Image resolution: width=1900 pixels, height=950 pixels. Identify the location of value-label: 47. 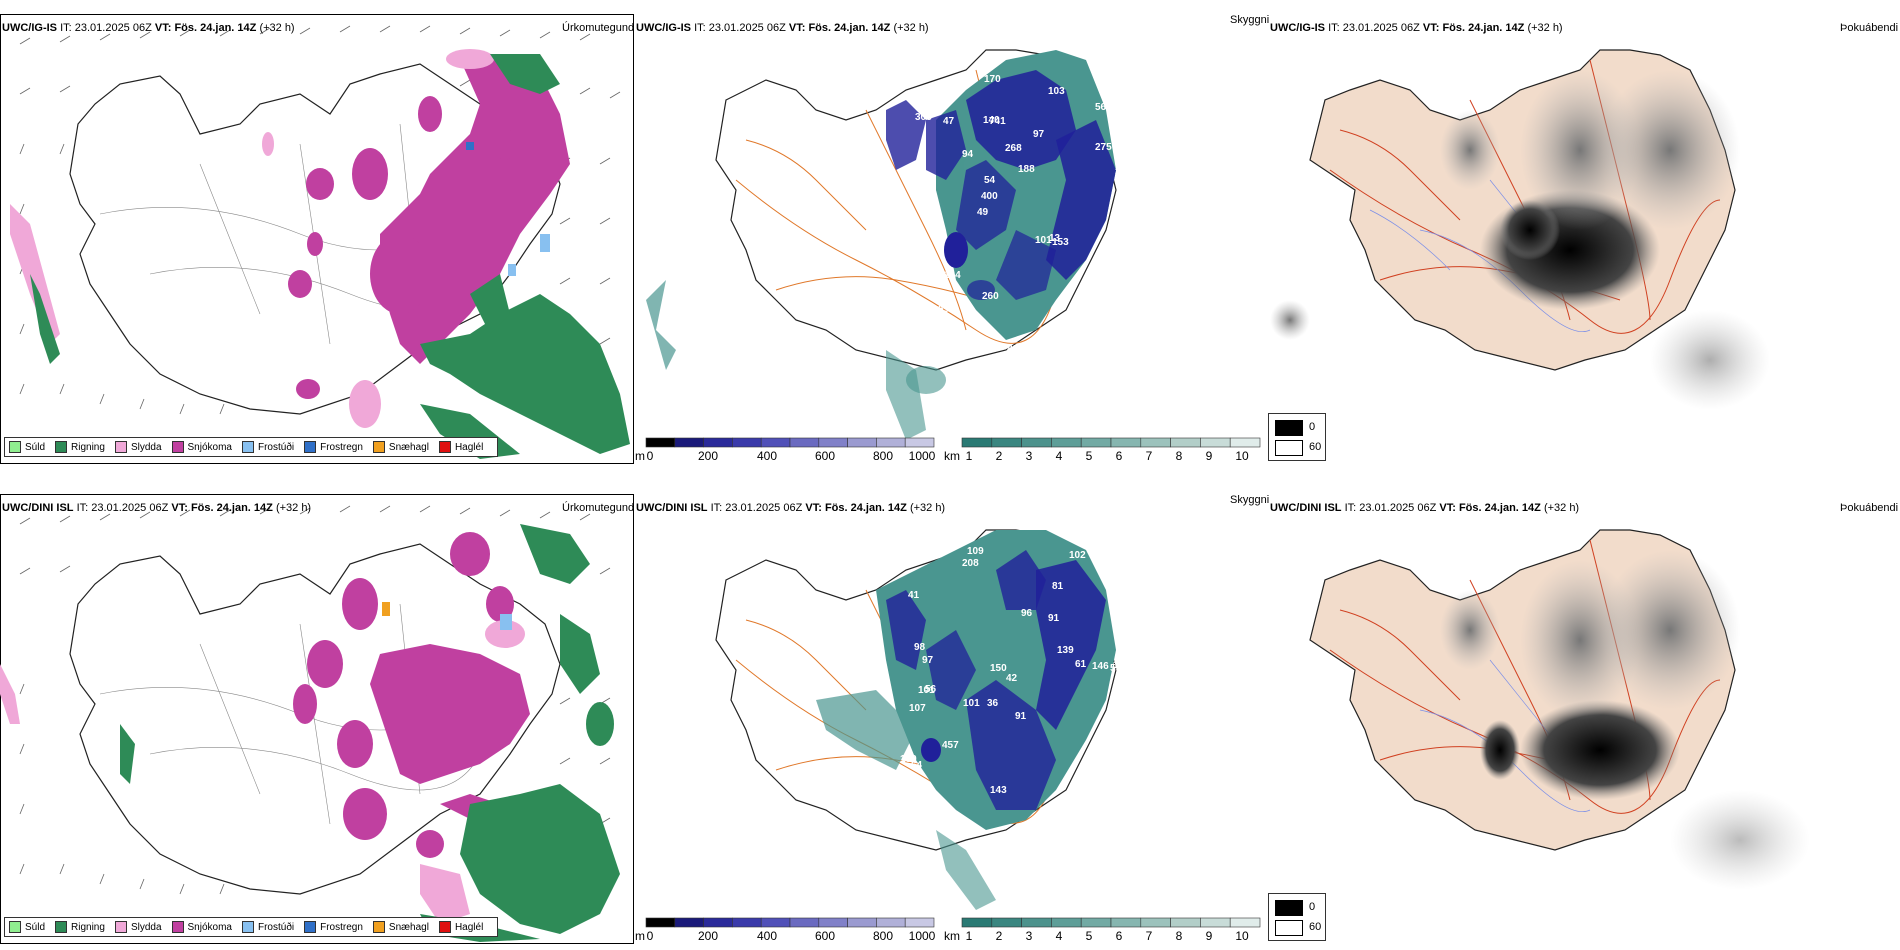
(949, 121).